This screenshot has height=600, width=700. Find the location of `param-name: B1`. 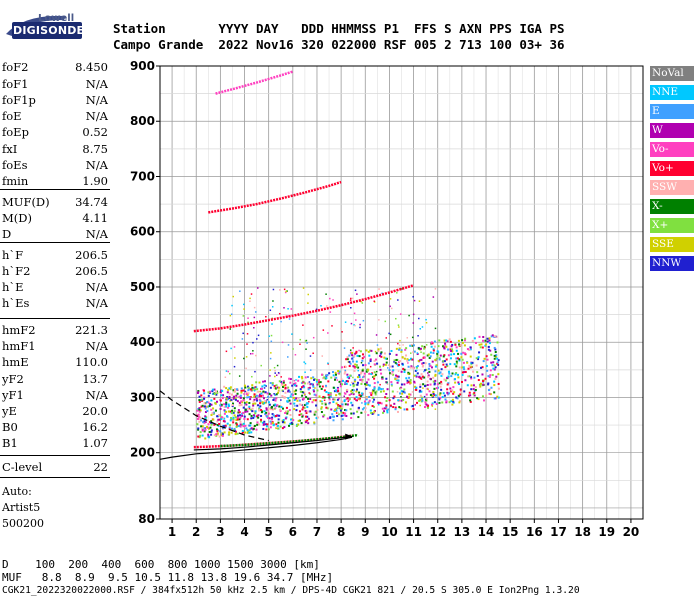

param-name: B1 is located at coordinates (10, 443).